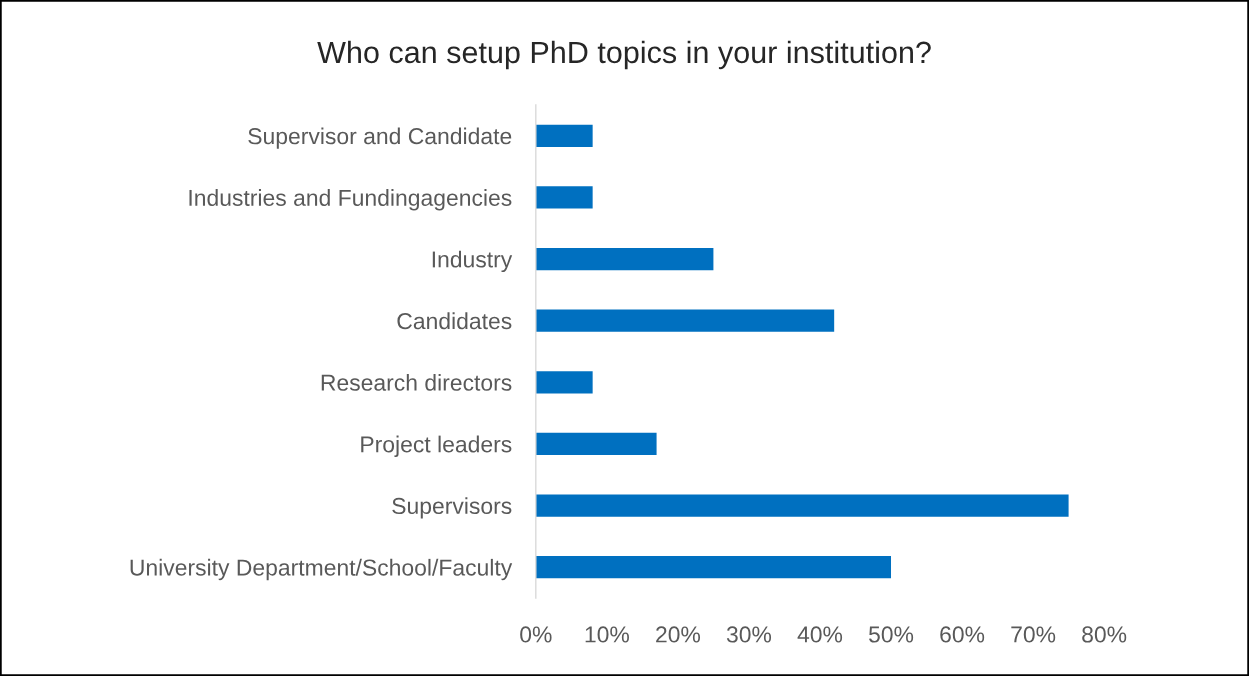 This screenshot has width=1249, height=676. Describe the element at coordinates (454, 321) in the screenshot. I see `y-tick-label: Candidates` at that location.